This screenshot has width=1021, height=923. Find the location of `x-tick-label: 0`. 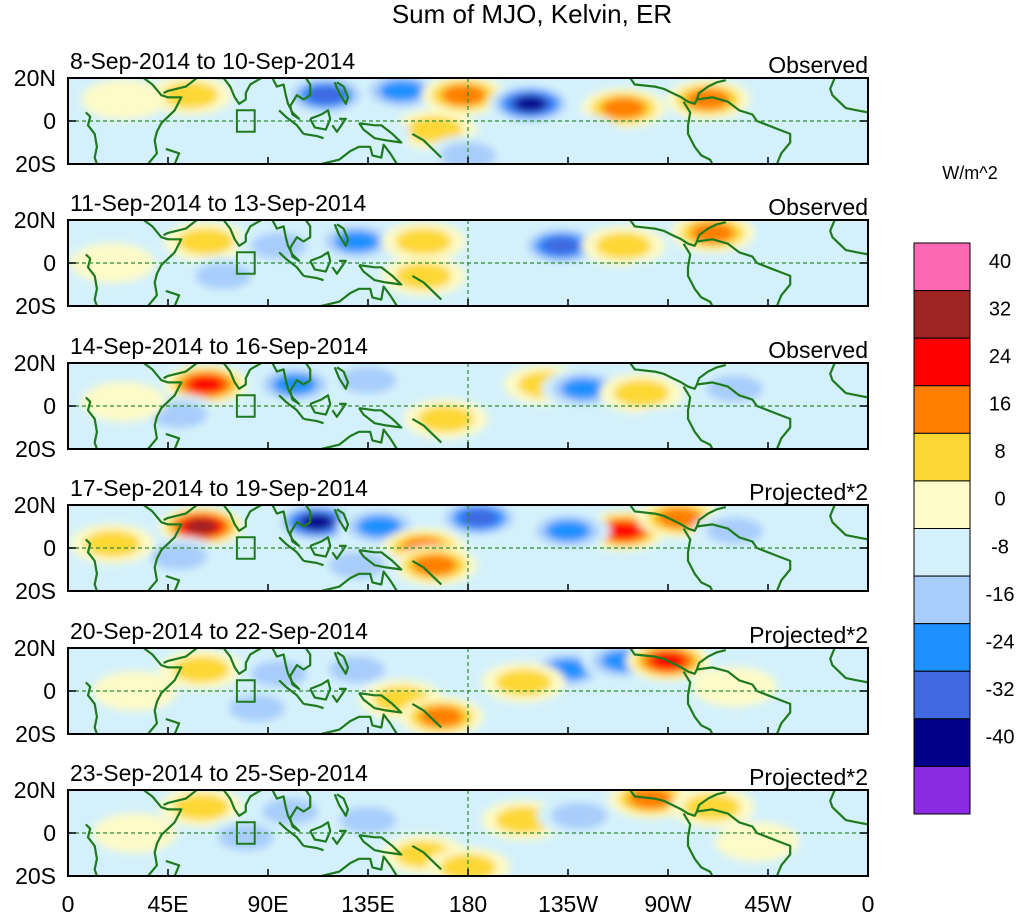

x-tick-label: 0 is located at coordinates (868, 904).